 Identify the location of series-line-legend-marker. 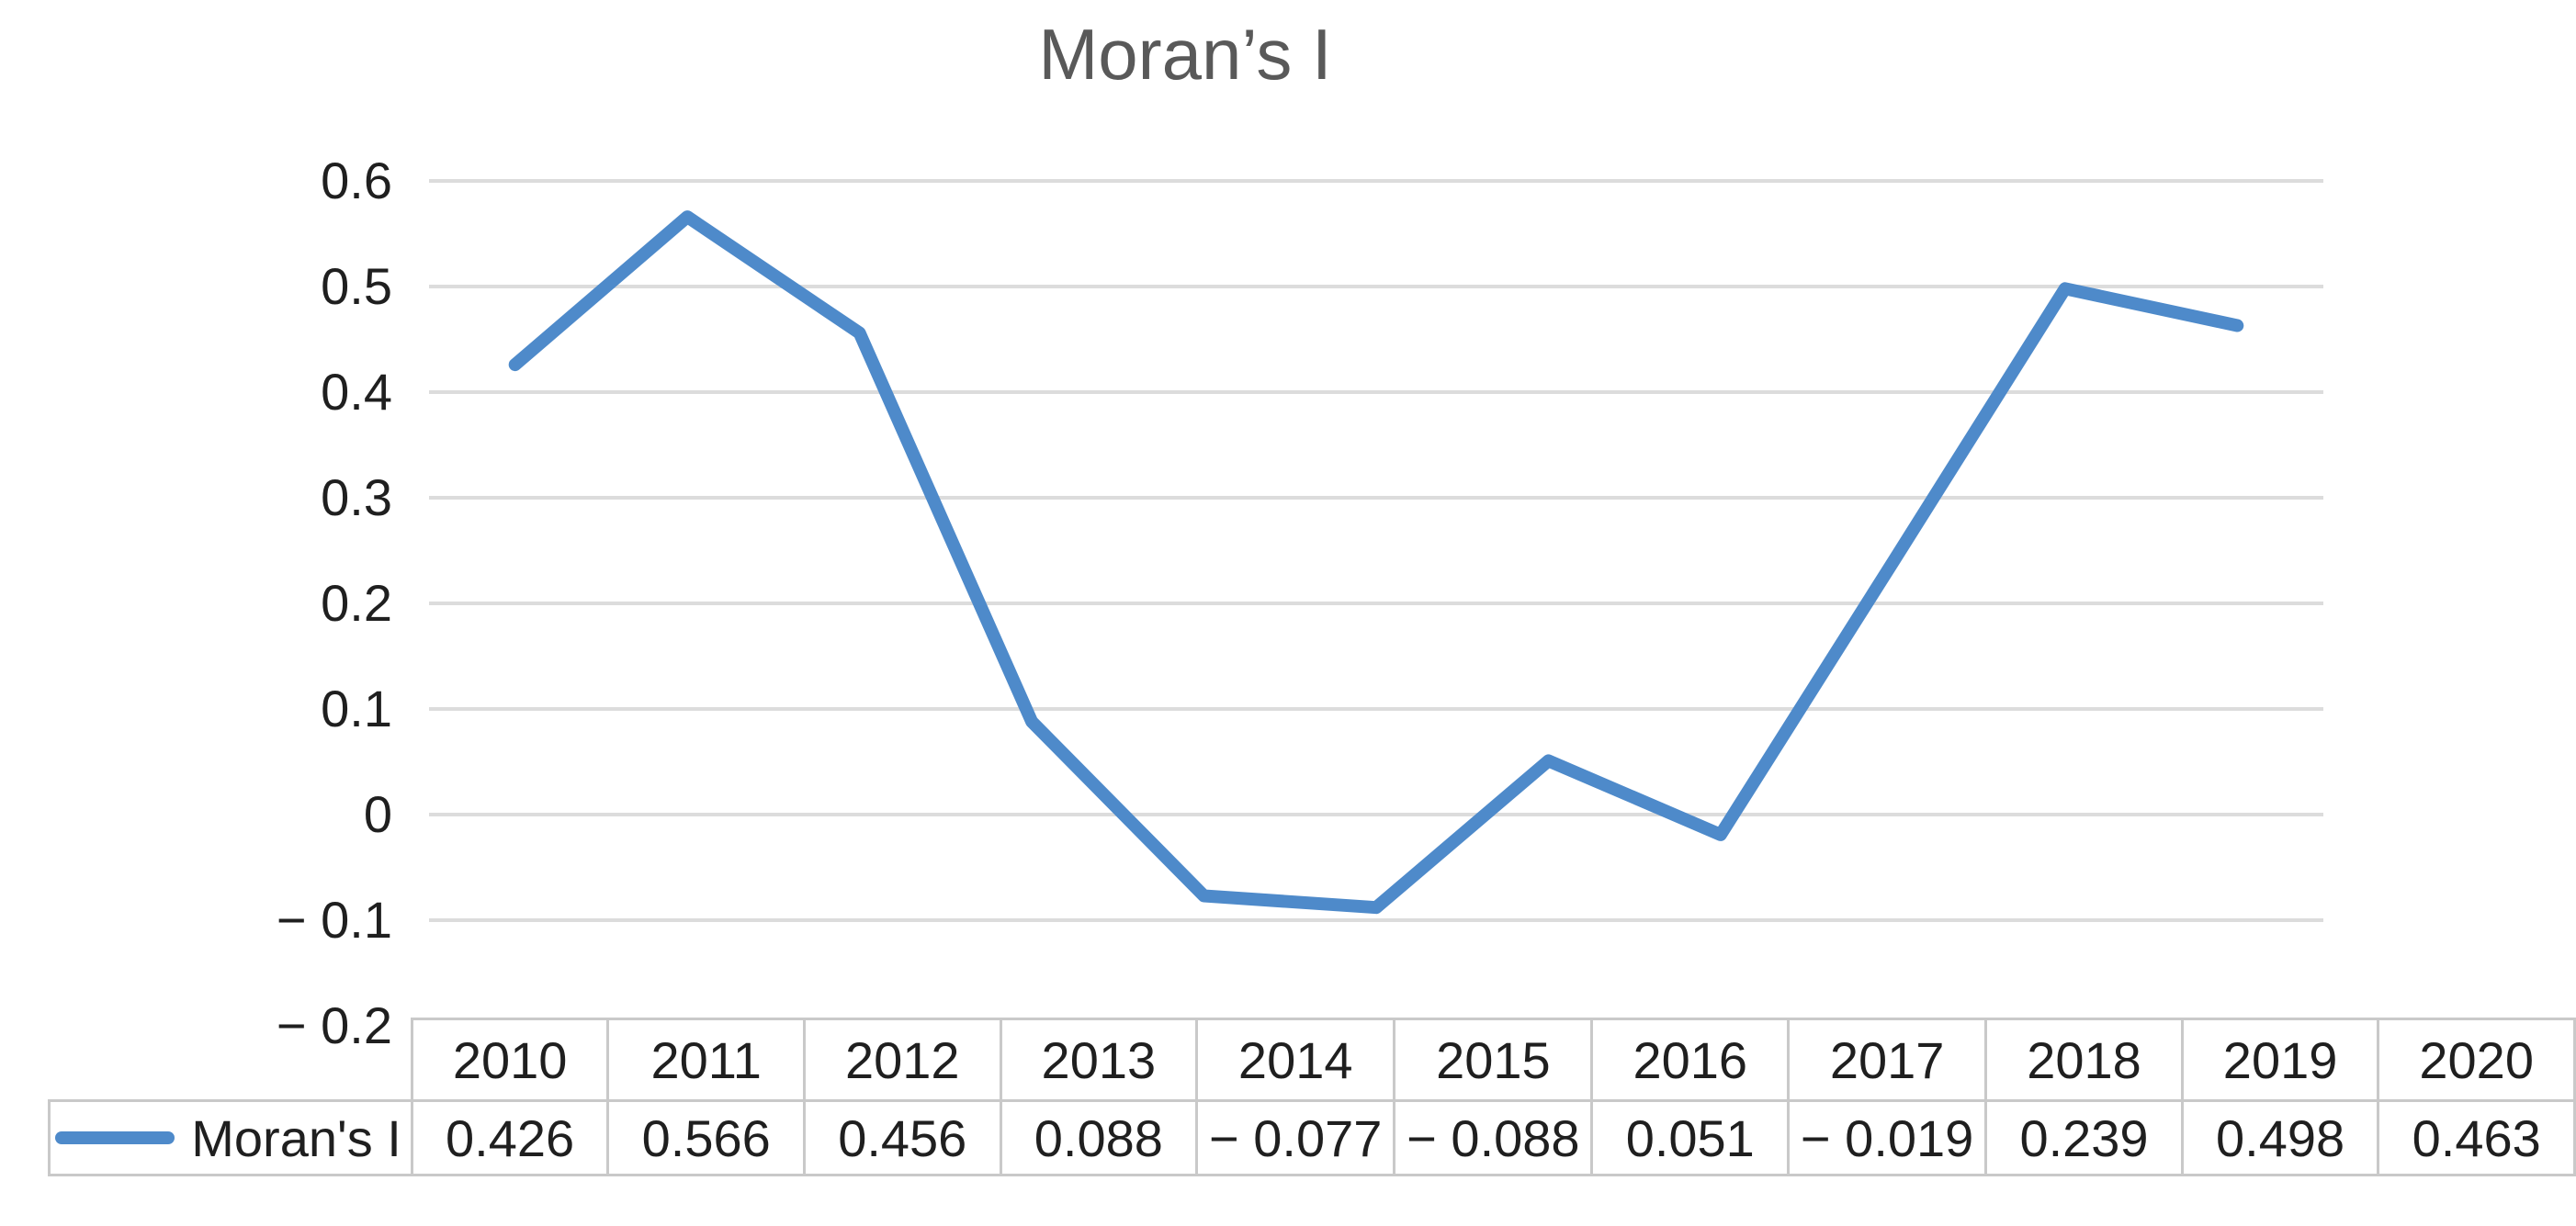
(115, 1137).